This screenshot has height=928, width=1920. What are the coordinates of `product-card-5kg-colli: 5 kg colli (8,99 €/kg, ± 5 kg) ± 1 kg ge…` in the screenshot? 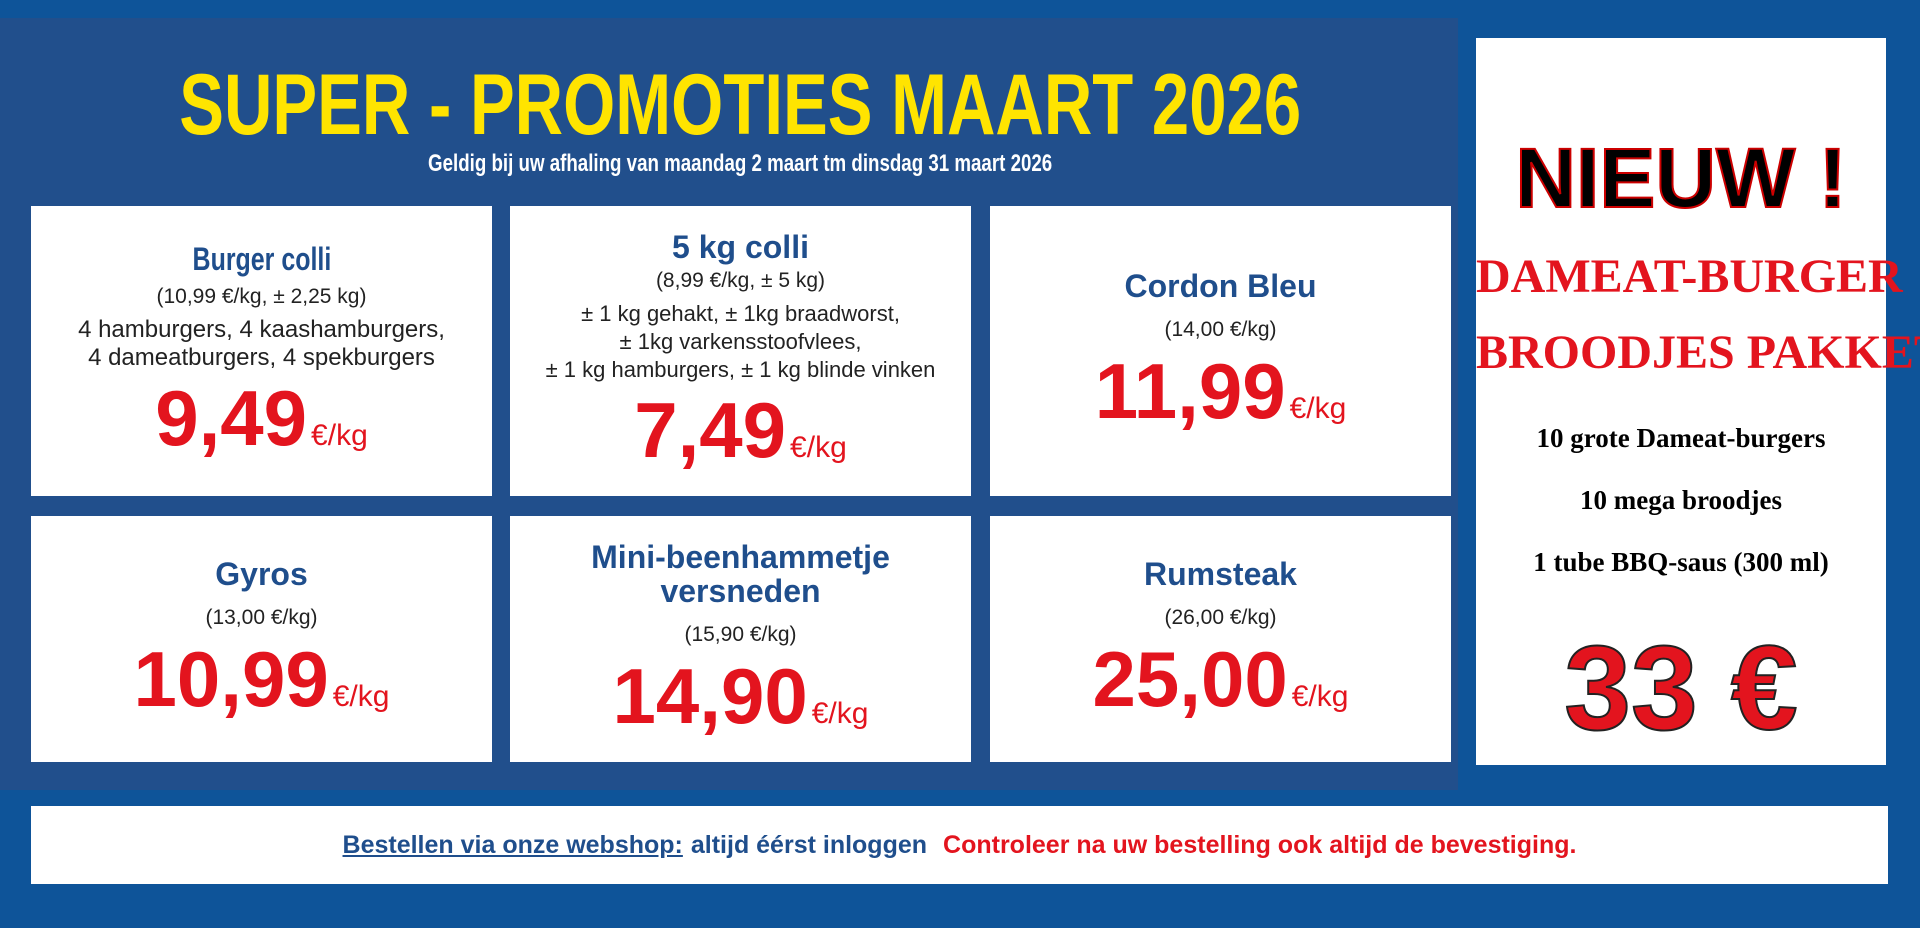 It's located at (740, 351).